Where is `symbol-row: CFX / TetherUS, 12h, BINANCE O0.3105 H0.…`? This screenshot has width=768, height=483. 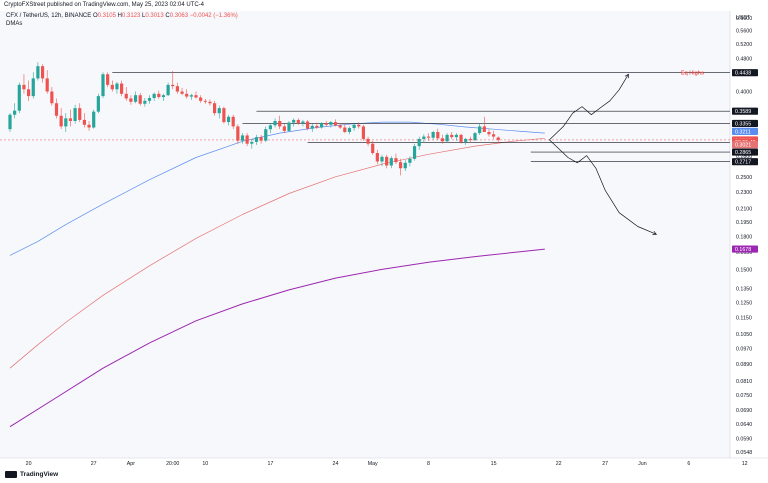
symbol-row: CFX / TetherUS, 12h, BINANCE O0.3105 H0.… is located at coordinates (122, 16).